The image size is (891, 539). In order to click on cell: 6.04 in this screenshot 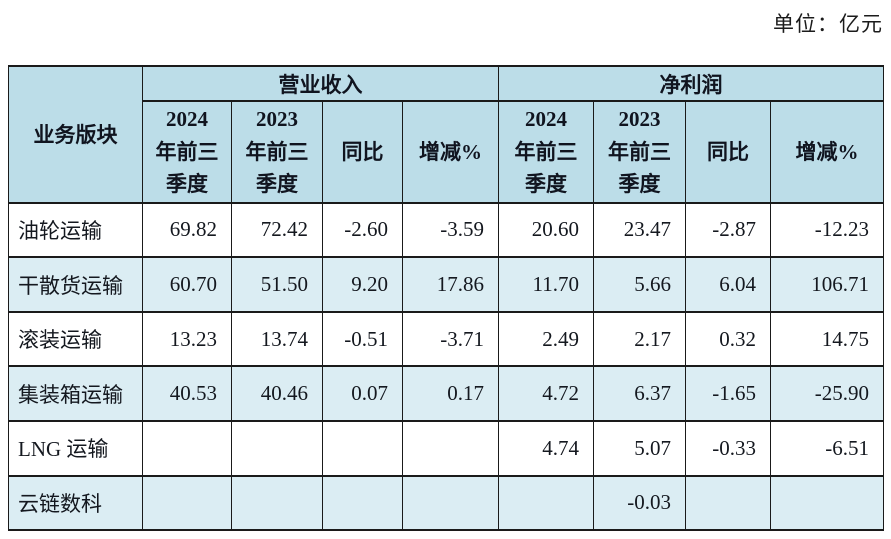, I will do `click(728, 284)`.